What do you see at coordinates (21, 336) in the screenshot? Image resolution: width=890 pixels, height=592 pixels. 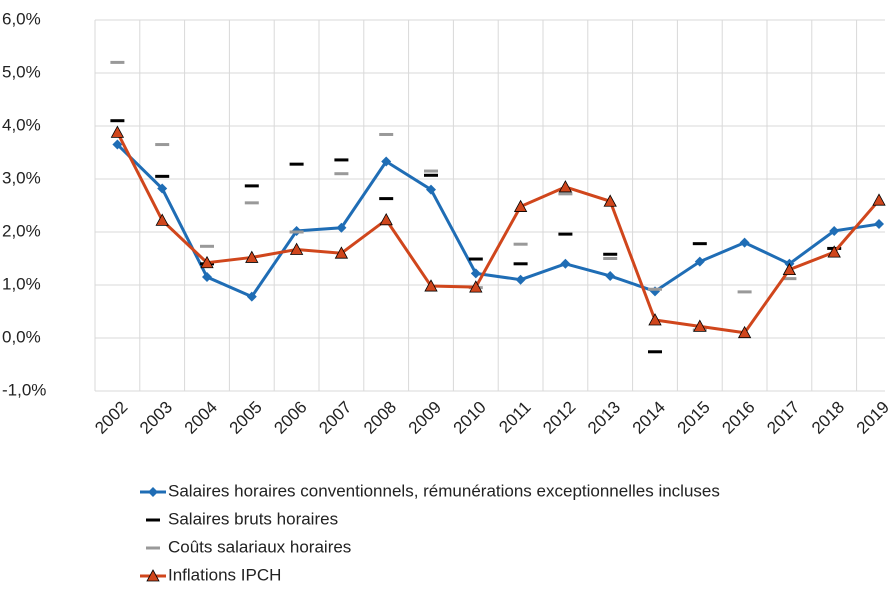 I see `y-tick-label: 0,0%` at bounding box center [21, 336].